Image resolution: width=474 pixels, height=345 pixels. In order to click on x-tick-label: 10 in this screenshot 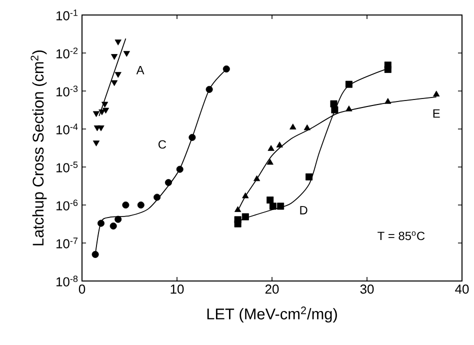, I will do `click(177, 289)`.